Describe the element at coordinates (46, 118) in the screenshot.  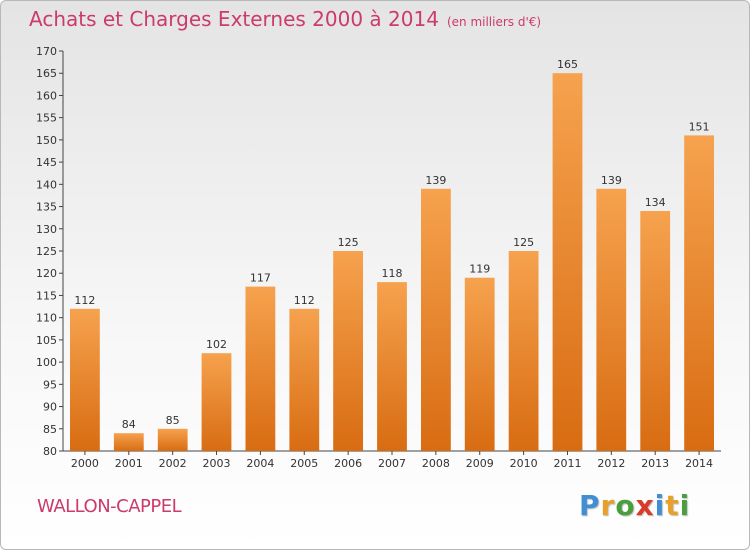
I see `y-tick-label: 155` at that location.